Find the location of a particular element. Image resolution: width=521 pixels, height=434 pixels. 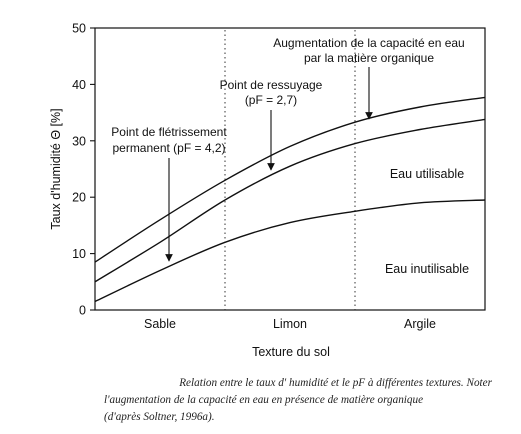

x-axis-title: Texture du sol is located at coordinates (291, 352).